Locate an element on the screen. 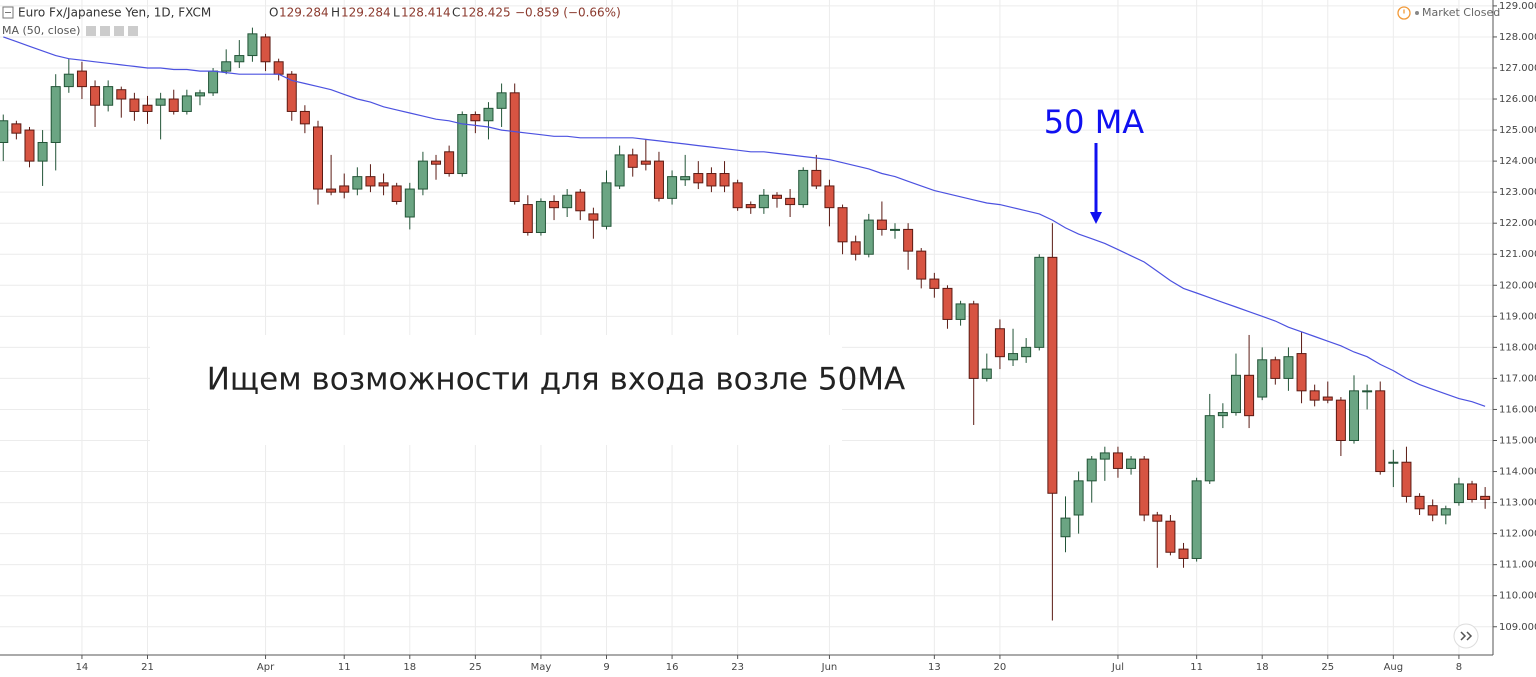  y-tick-label: 112.000 is located at coordinates (1517, 534).